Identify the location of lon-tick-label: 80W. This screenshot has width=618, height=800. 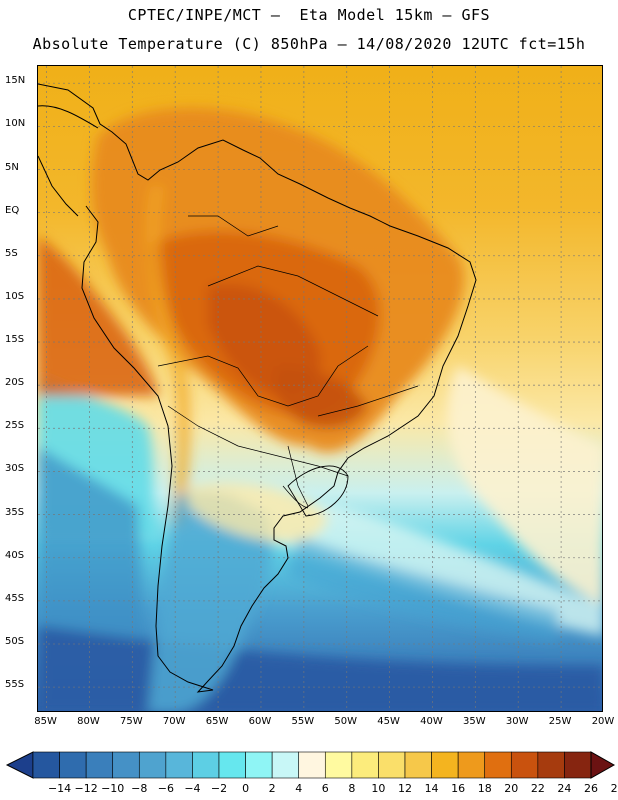
(88, 721).